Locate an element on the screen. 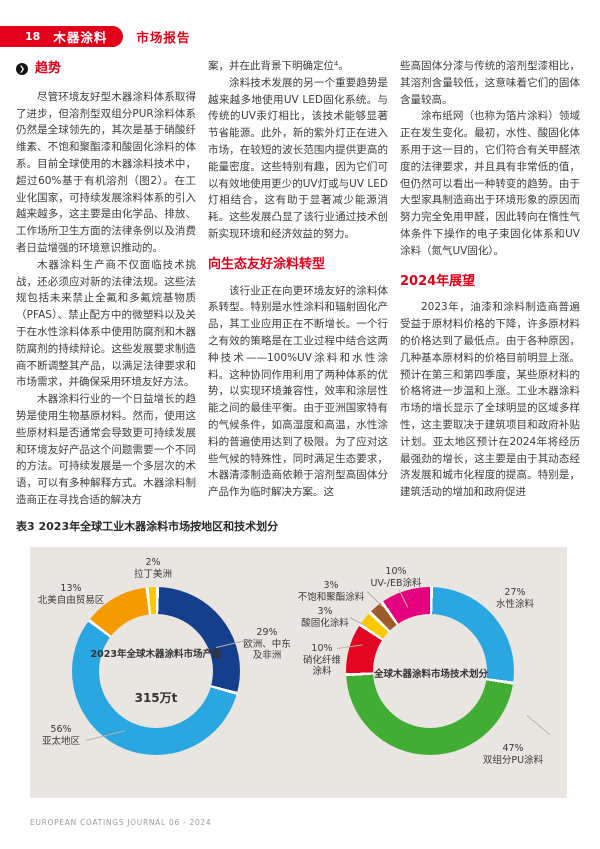 The width and height of the screenshot is (600, 849). slice-label-emea: 29% 欧洲、中东 及非洲 is located at coordinates (267, 644).